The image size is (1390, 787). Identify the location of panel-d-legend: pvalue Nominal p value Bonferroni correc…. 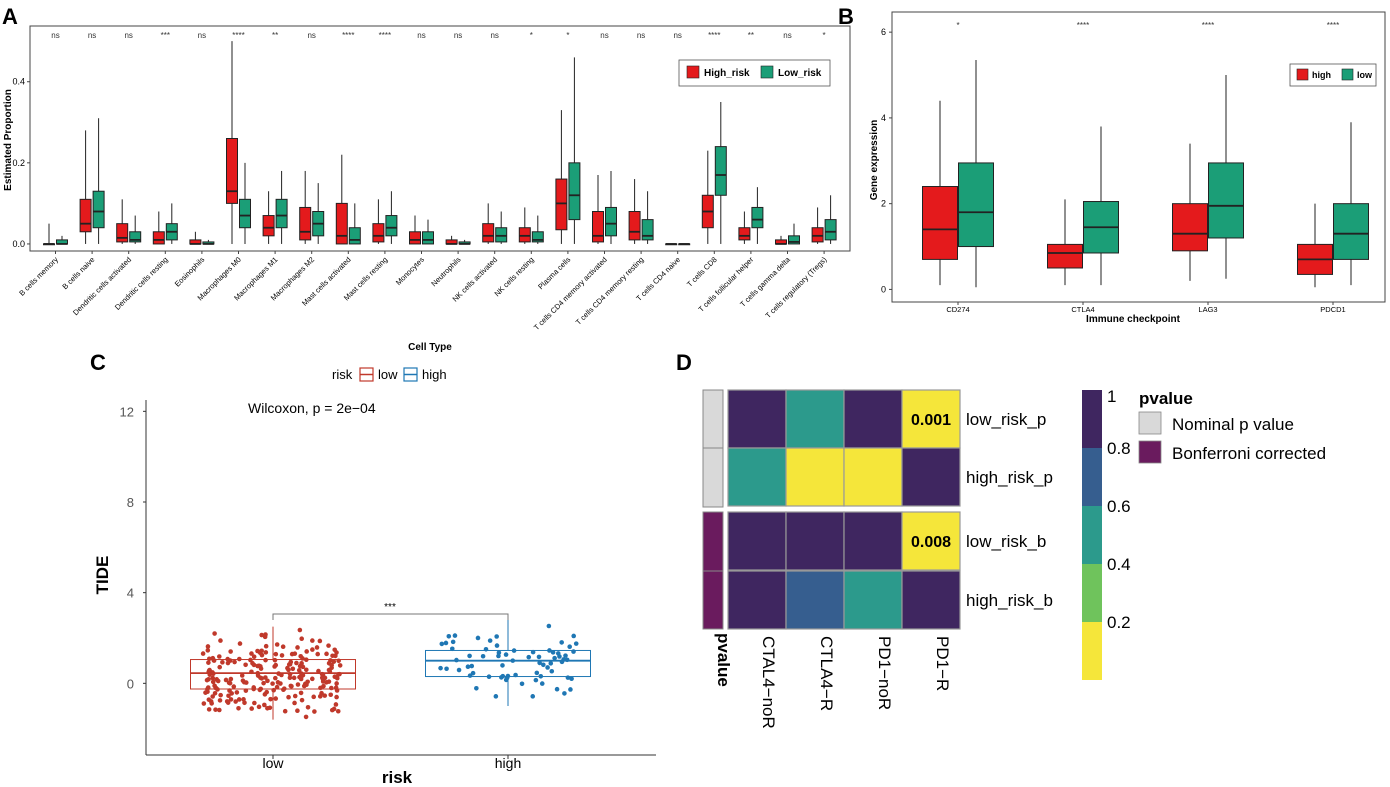
(1232, 426).